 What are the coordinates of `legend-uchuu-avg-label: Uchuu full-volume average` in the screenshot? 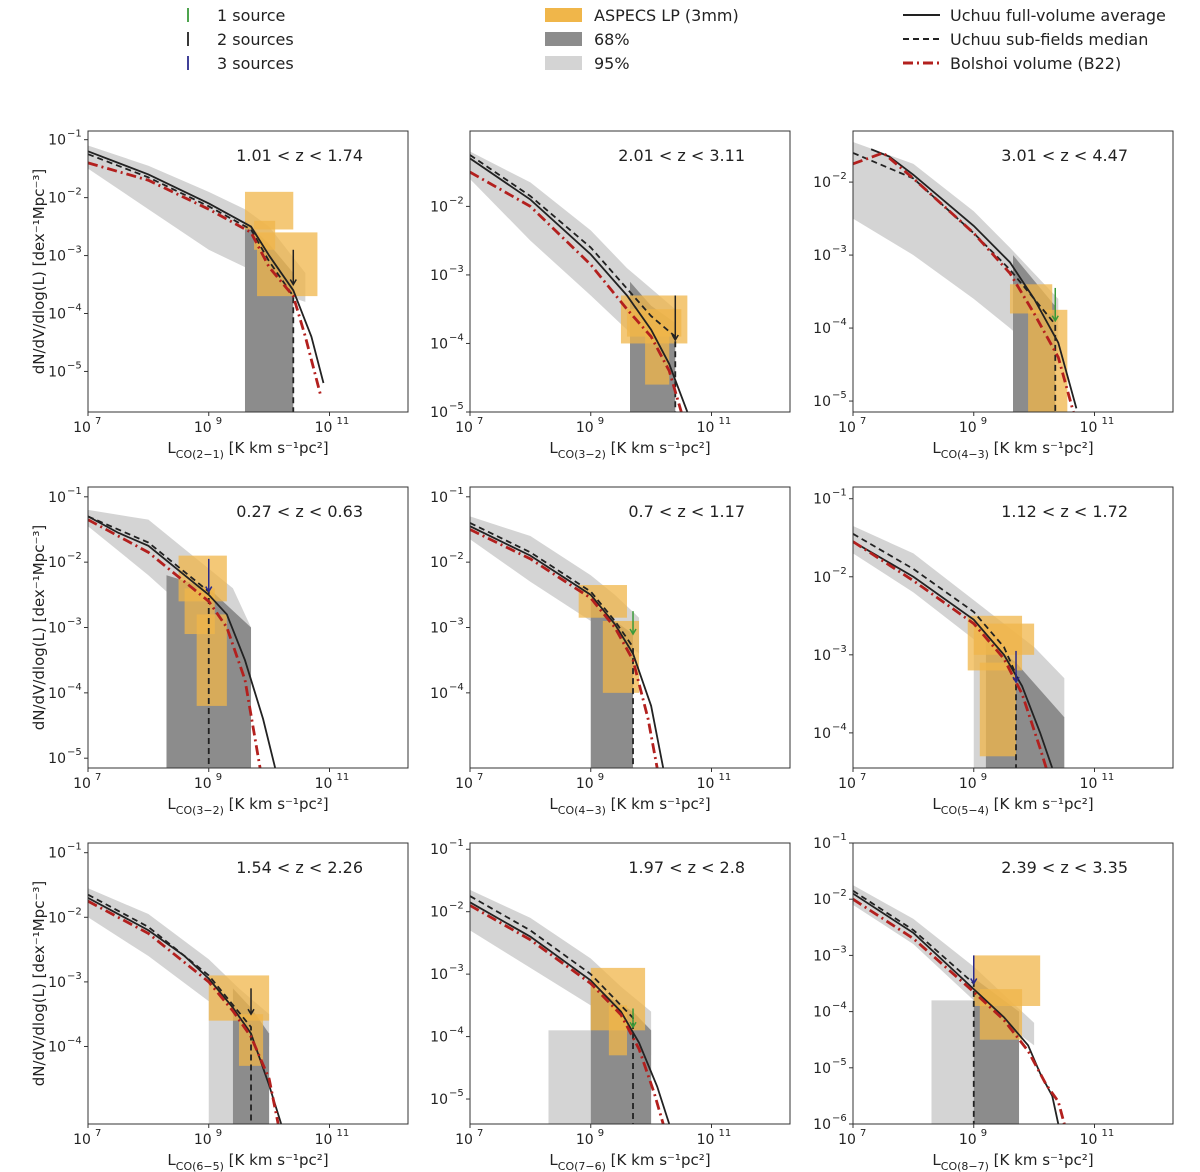 It's located at (1058, 15).